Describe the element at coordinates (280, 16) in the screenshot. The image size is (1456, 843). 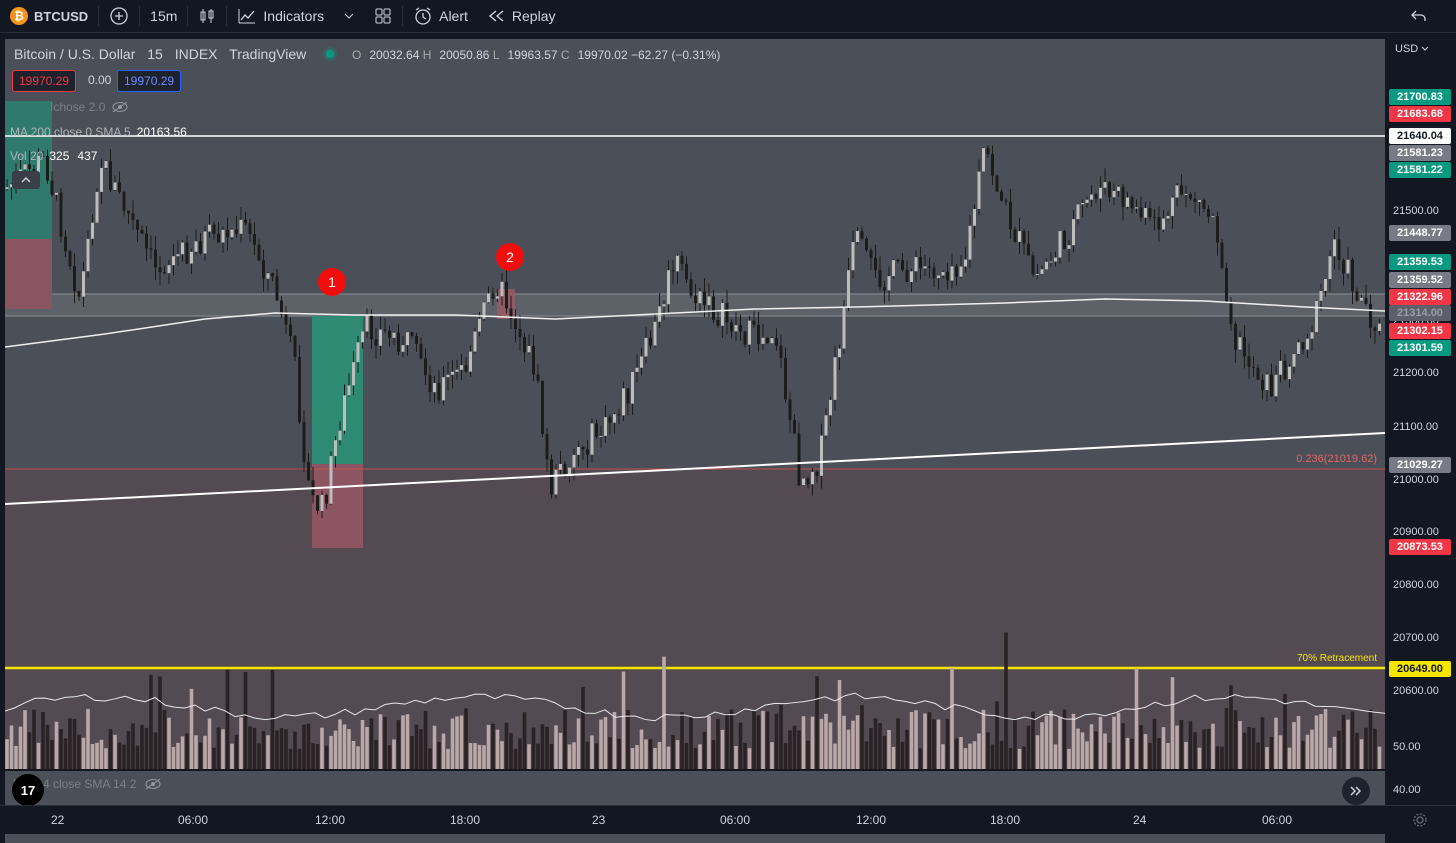
I see `indicators-button: Indicators` at that location.